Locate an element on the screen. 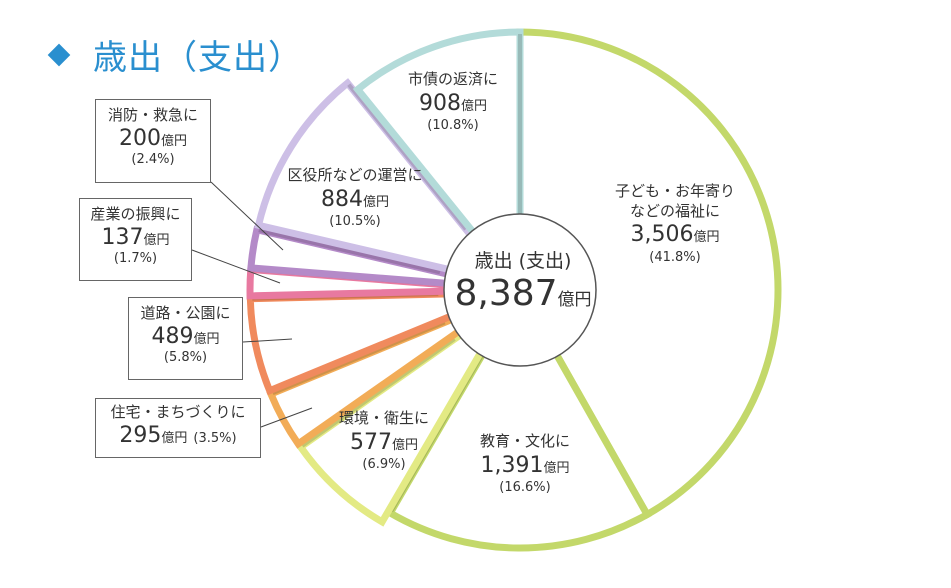  slice-label-fire: 消防・救急に 200億円 (2.4%) is located at coordinates (153, 141).